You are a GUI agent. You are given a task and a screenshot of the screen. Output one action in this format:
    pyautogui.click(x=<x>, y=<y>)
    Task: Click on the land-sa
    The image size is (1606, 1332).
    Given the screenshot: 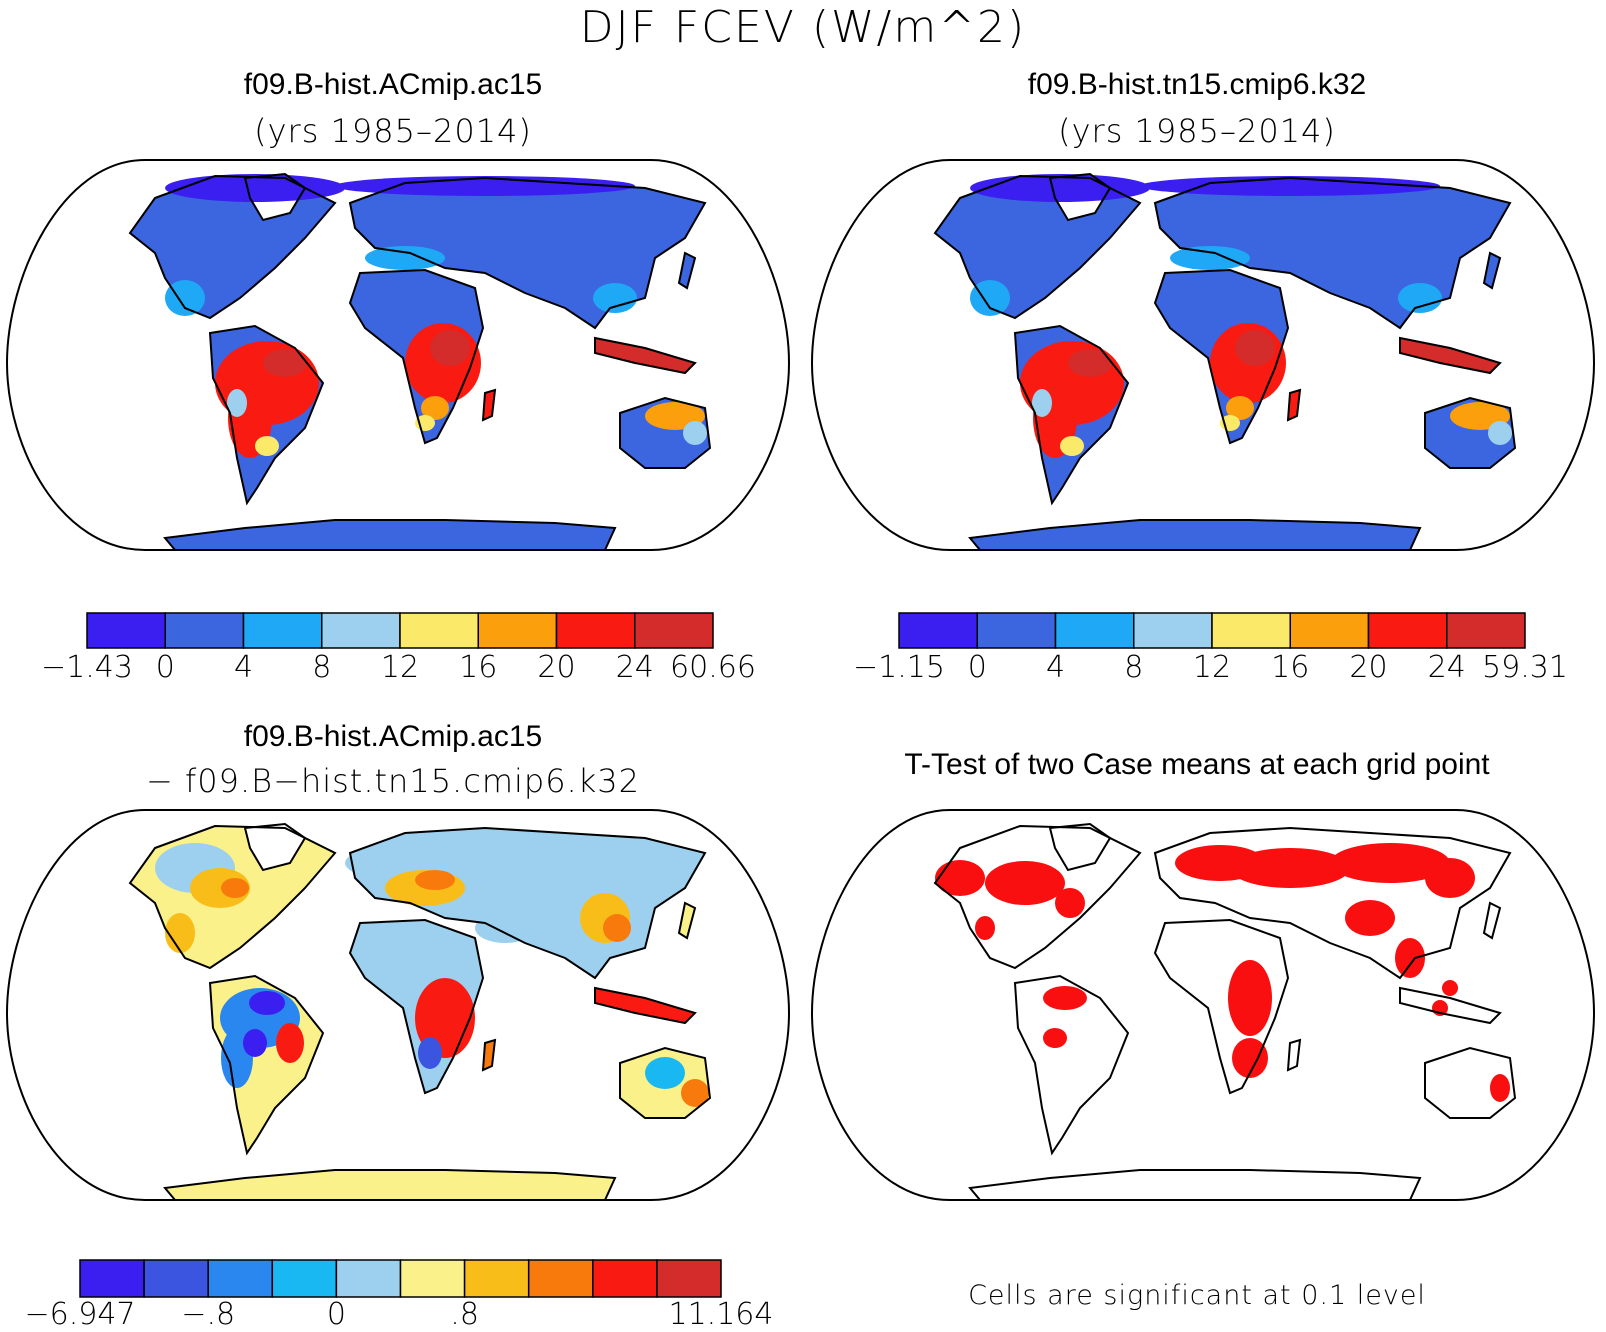 What is the action you would take?
    pyautogui.click(x=1071, y=1064)
    